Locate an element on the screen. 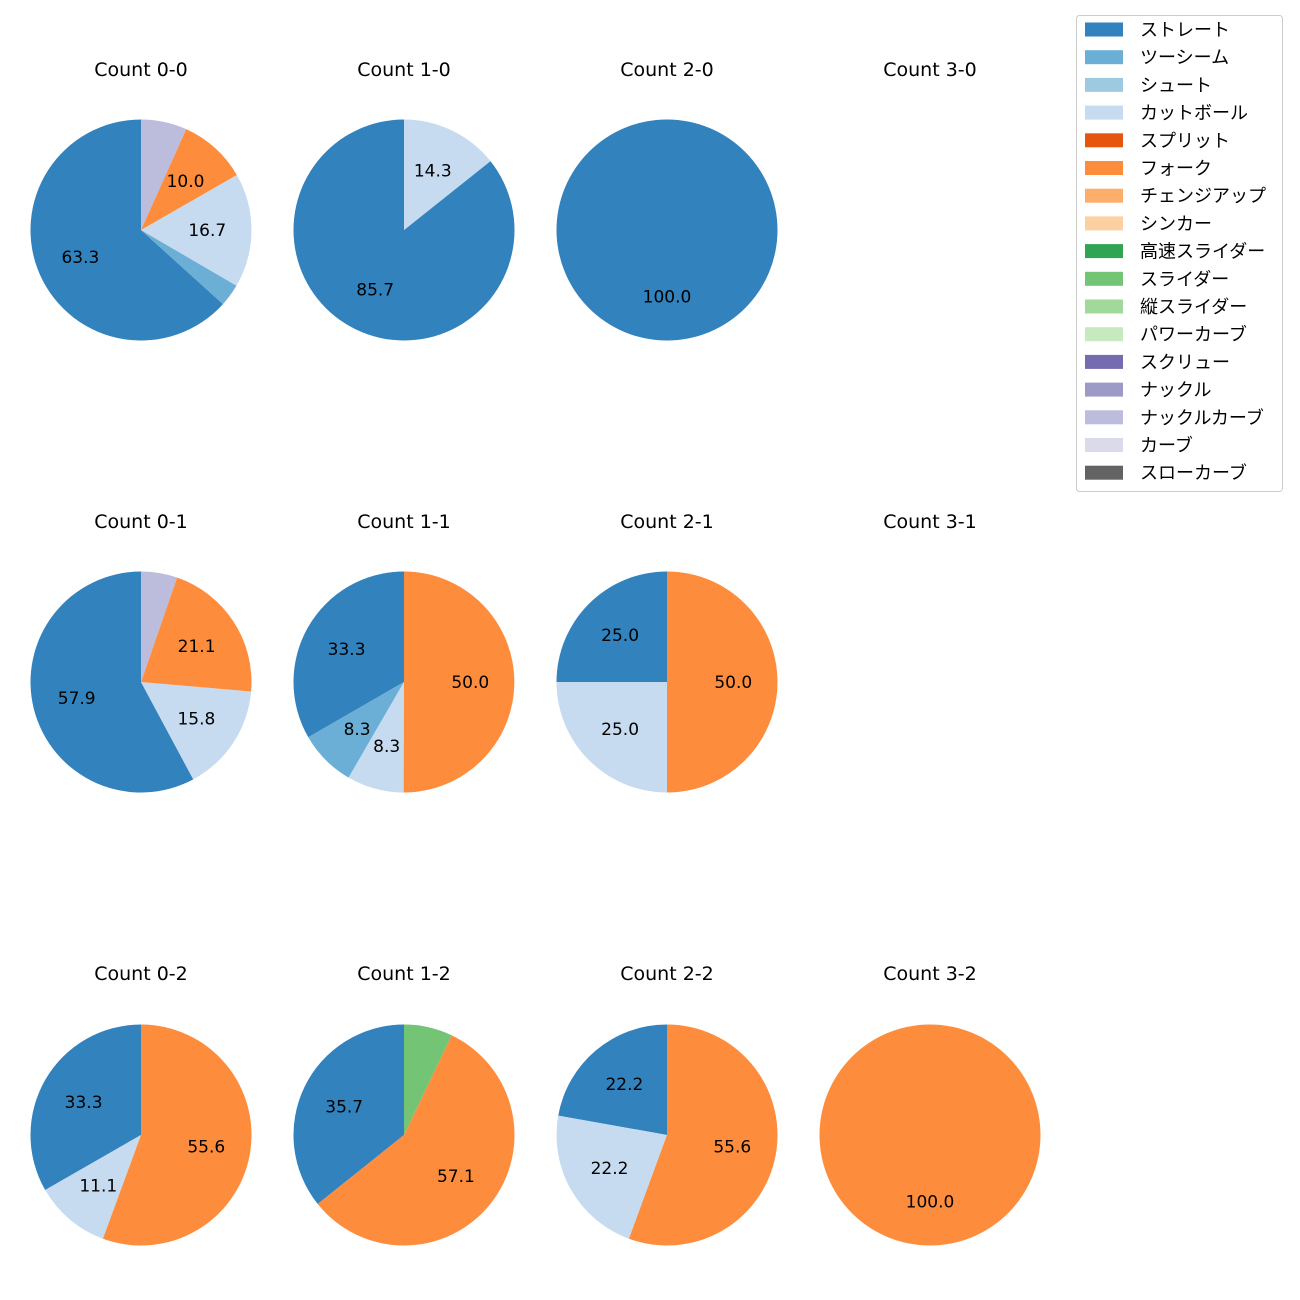 This screenshot has height=1300, width=1300. pie-panel: Count 3-1 is located at coordinates (930, 522).